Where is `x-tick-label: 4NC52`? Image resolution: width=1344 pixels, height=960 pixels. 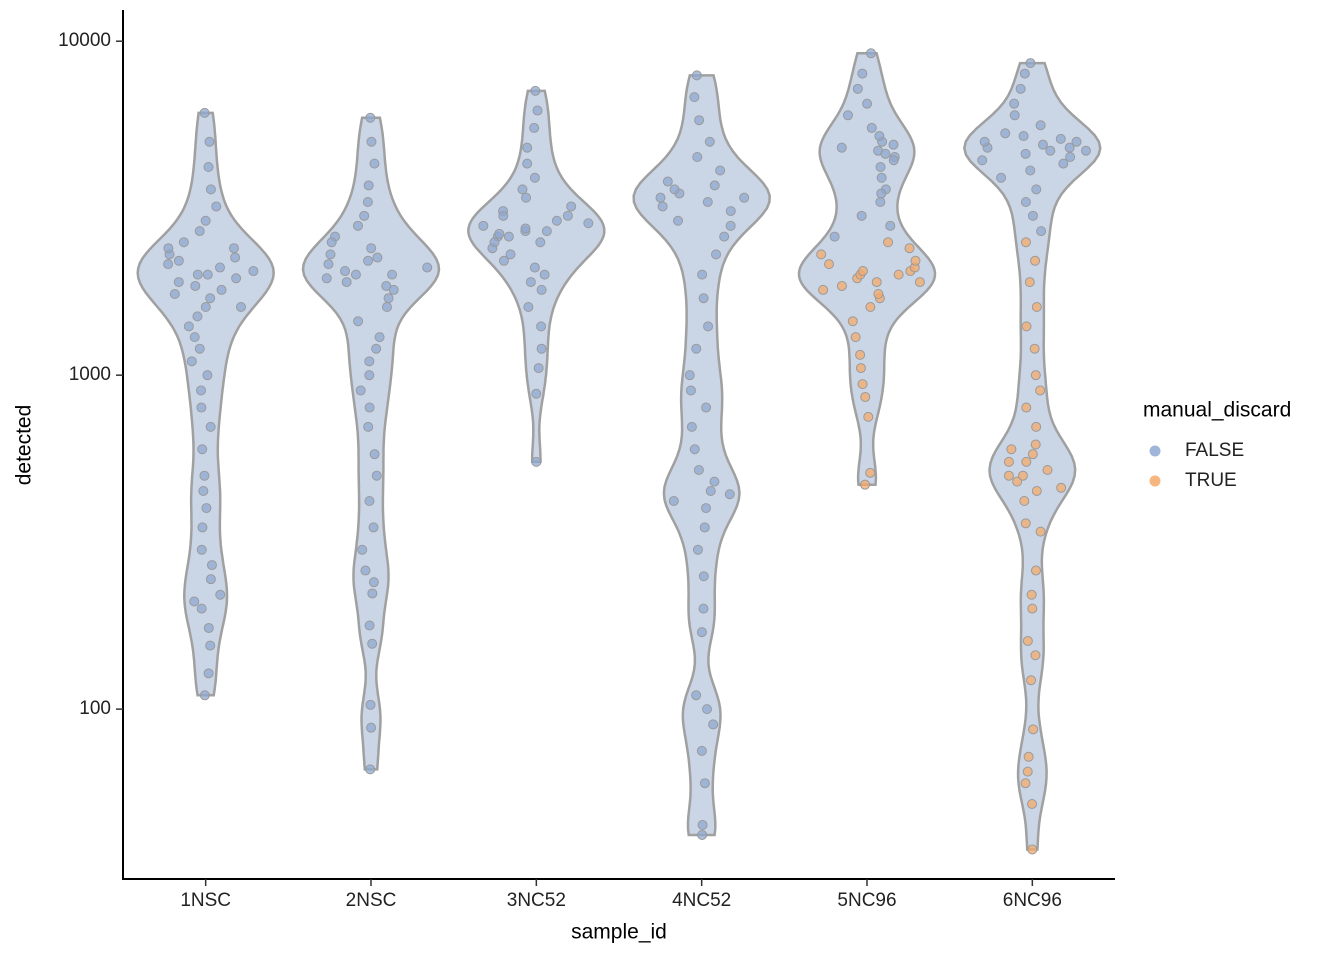 x-tick-label: 4NC52 is located at coordinates (701, 900).